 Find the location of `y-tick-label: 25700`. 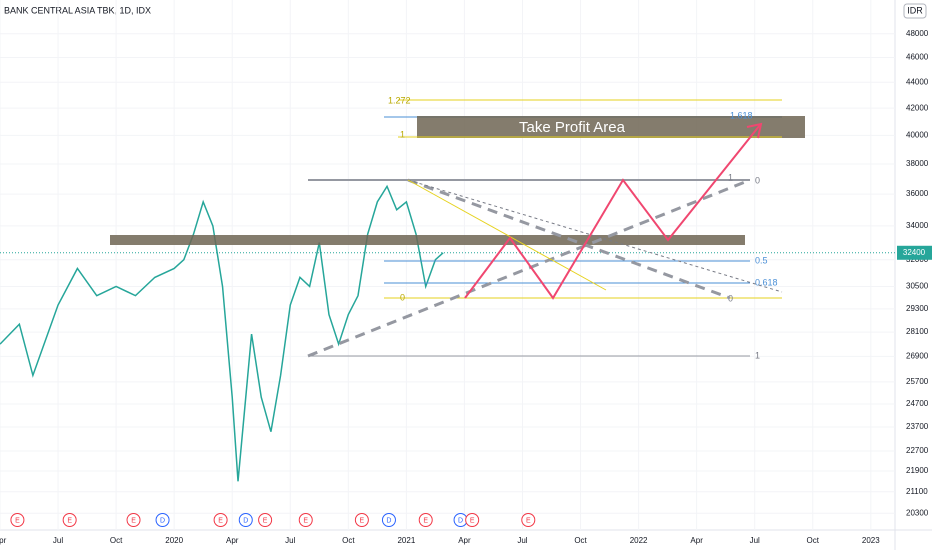

y-tick-label: 25700 is located at coordinates (917, 381).